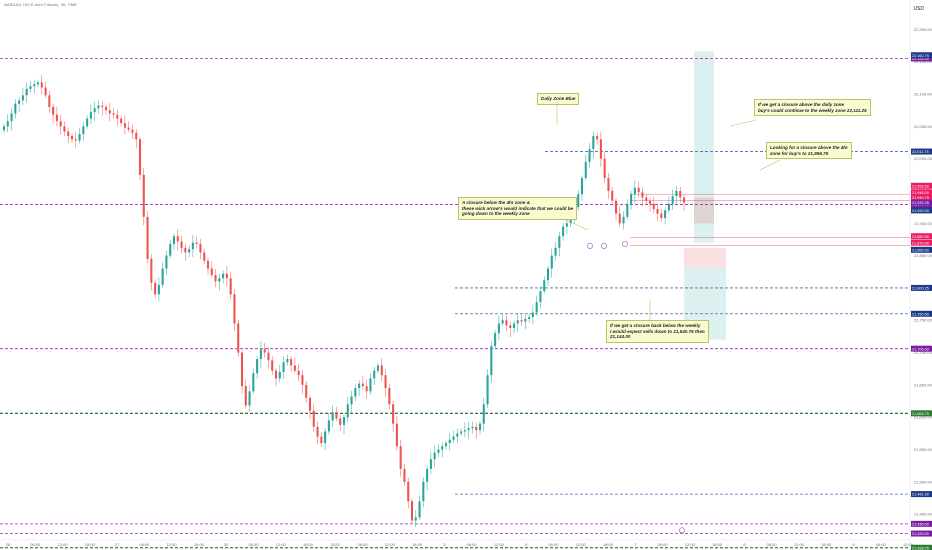 The height and width of the screenshot is (550, 932). Describe the element at coordinates (920, 414) in the screenshot. I see `level-price-label: 21,606.75` at that location.